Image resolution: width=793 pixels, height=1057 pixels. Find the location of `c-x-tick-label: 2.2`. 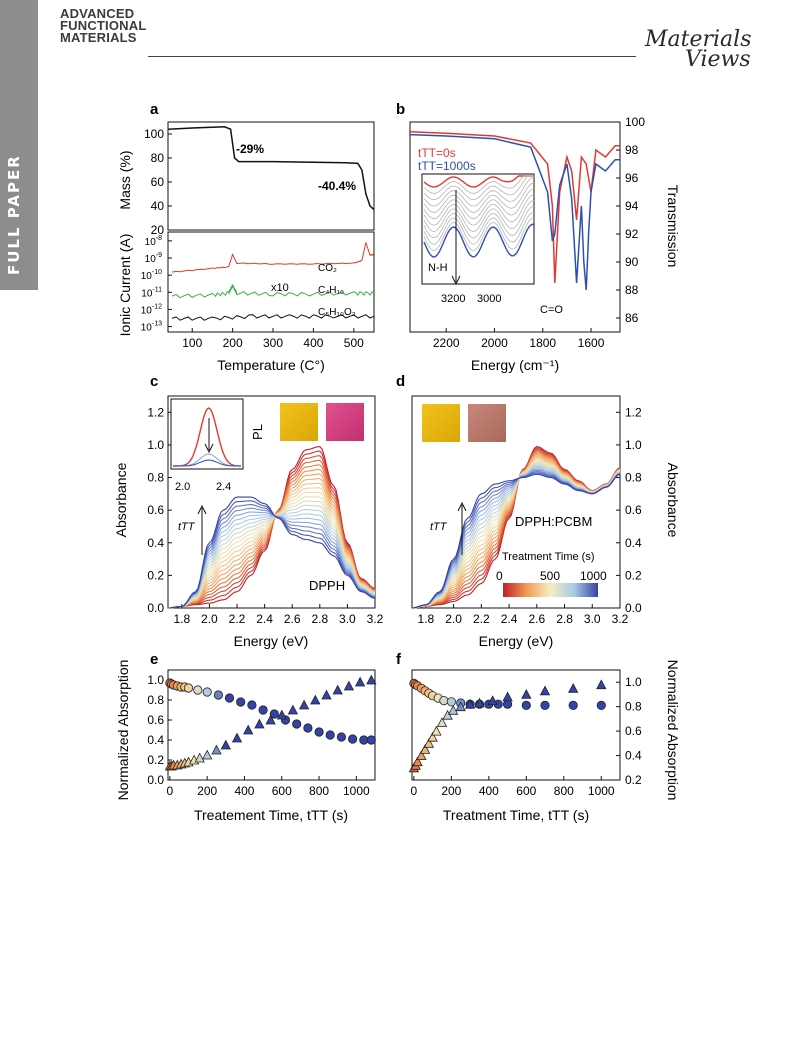

c-x-tick-label: 2.2 is located at coordinates (237, 619).